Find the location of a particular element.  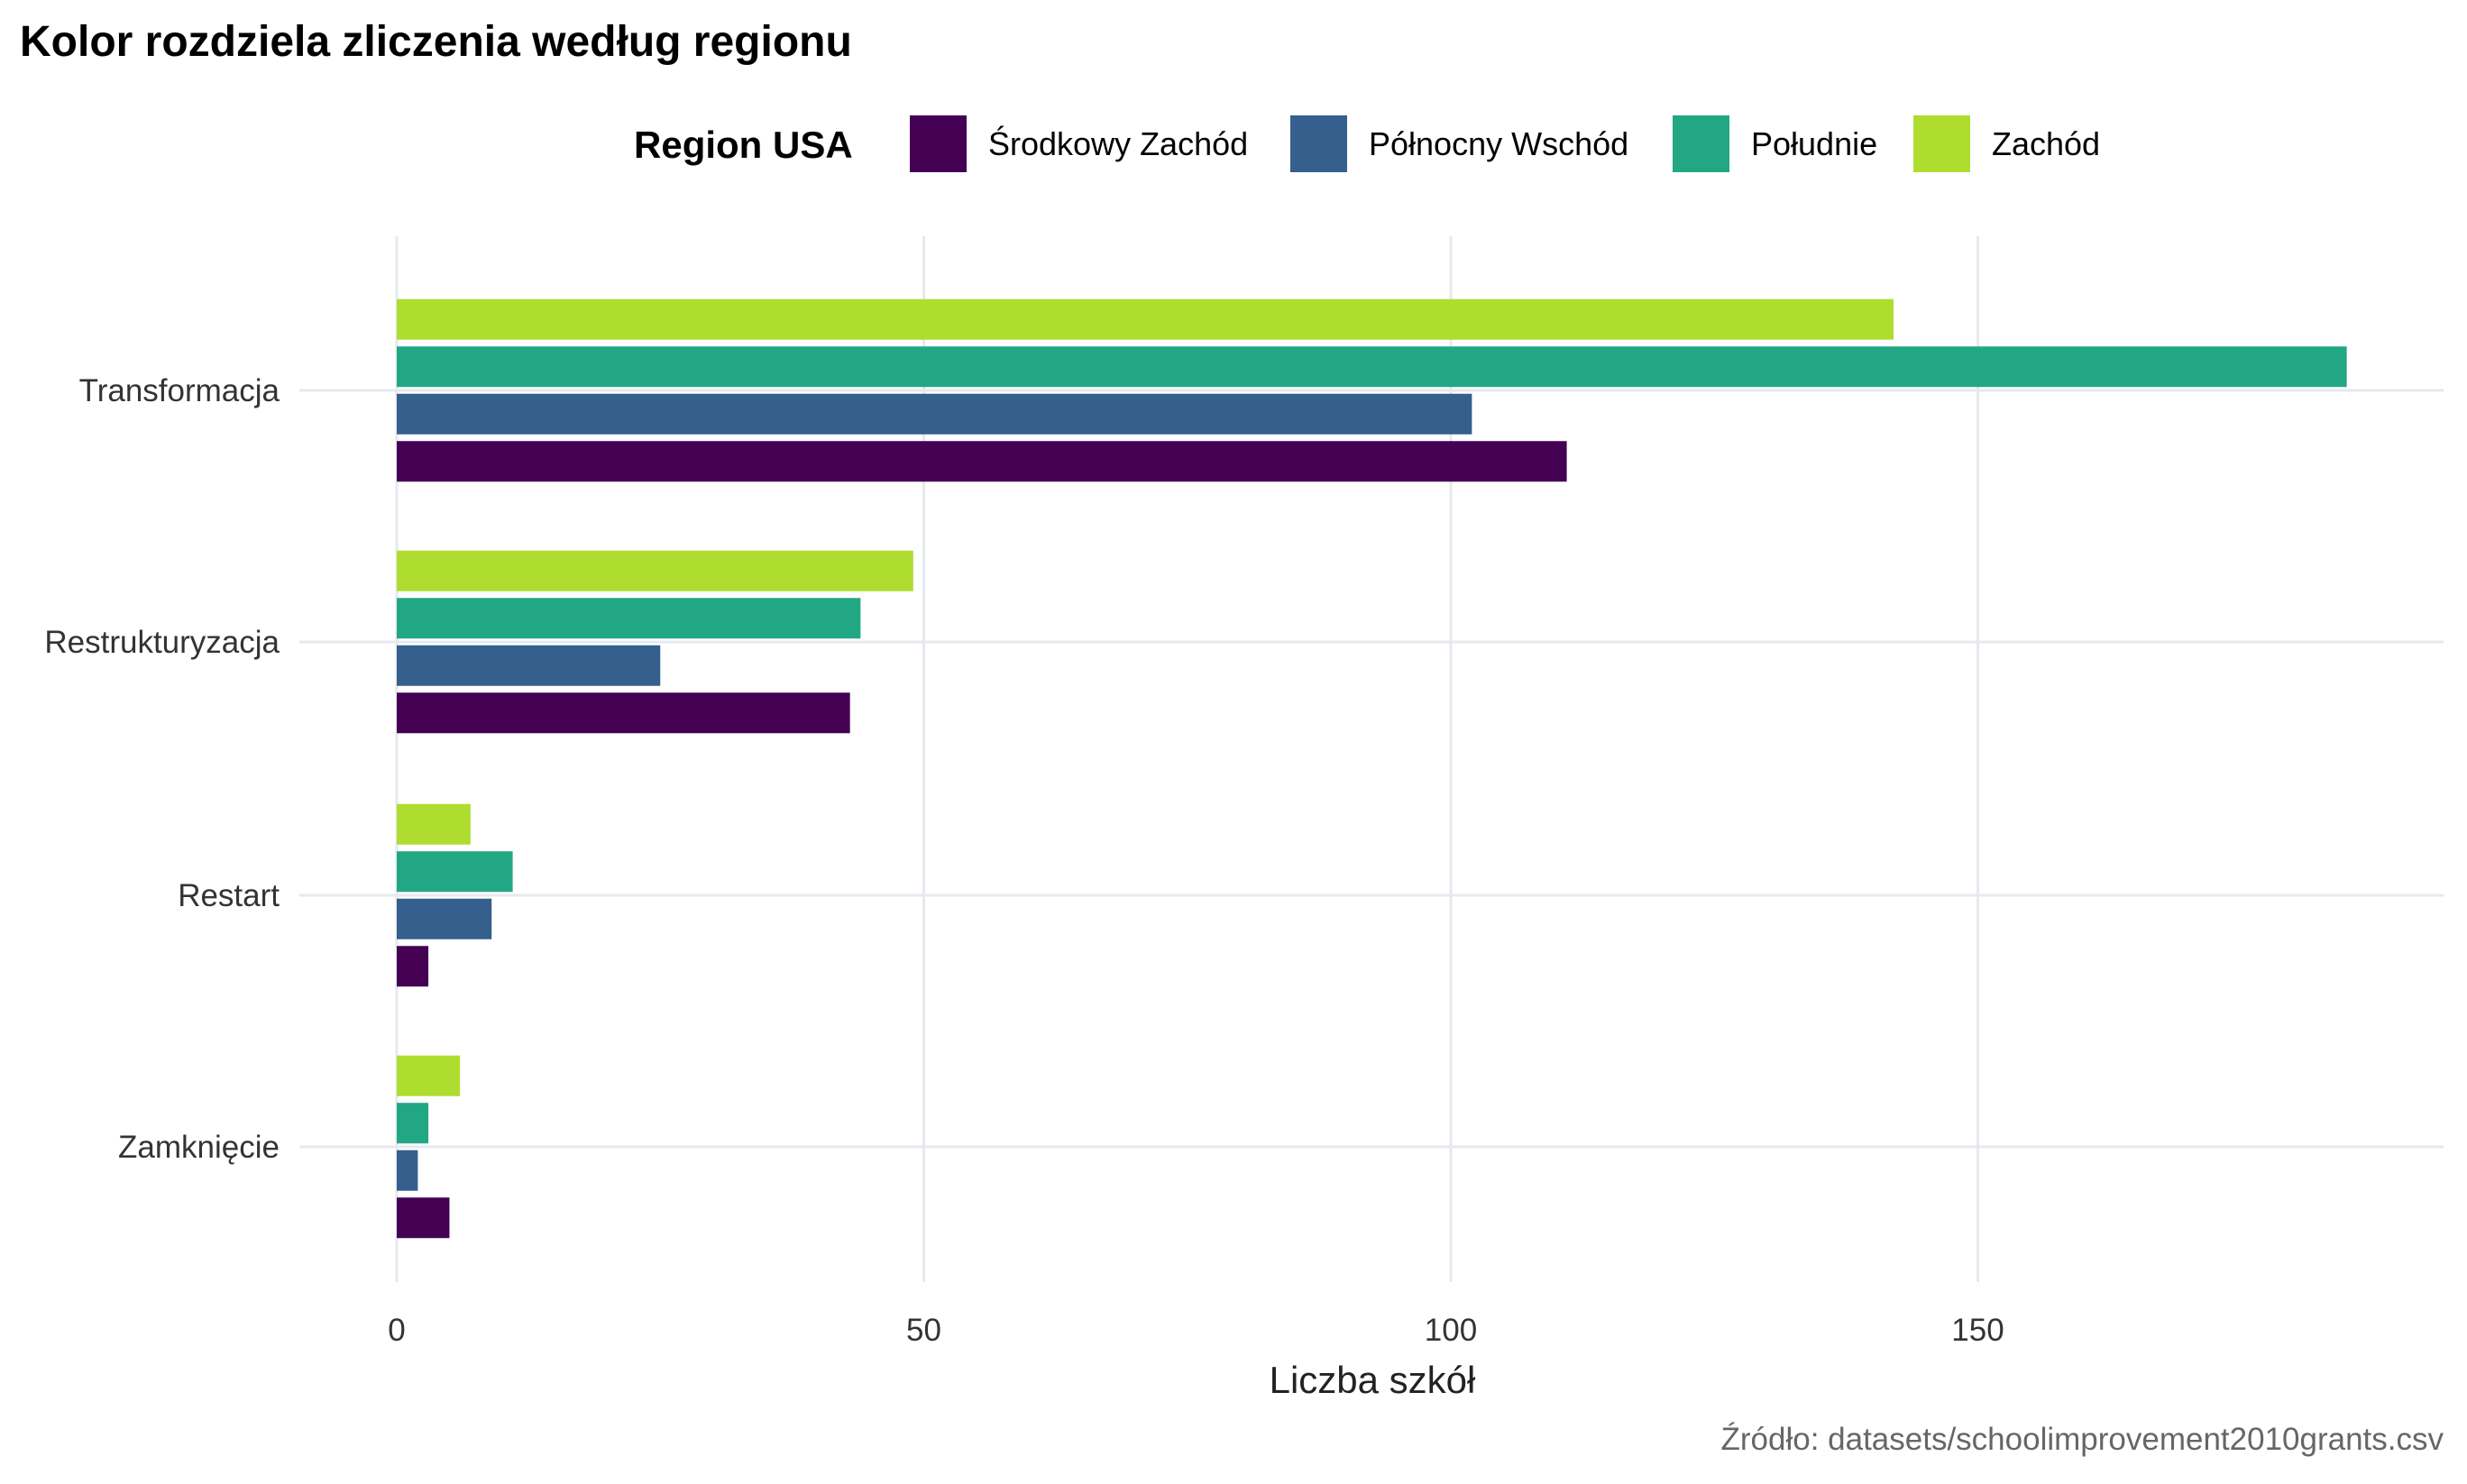

chart-title: Kolor rozdziela zliczenia według regionu is located at coordinates (436, 42).